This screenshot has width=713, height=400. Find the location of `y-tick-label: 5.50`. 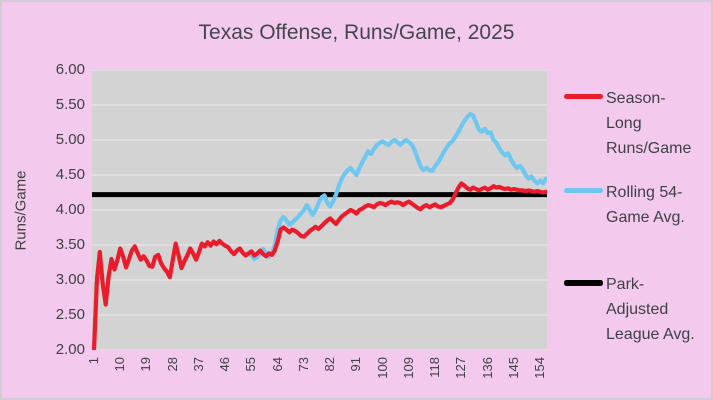

y-tick-label: 5.50 is located at coordinates (70, 104).